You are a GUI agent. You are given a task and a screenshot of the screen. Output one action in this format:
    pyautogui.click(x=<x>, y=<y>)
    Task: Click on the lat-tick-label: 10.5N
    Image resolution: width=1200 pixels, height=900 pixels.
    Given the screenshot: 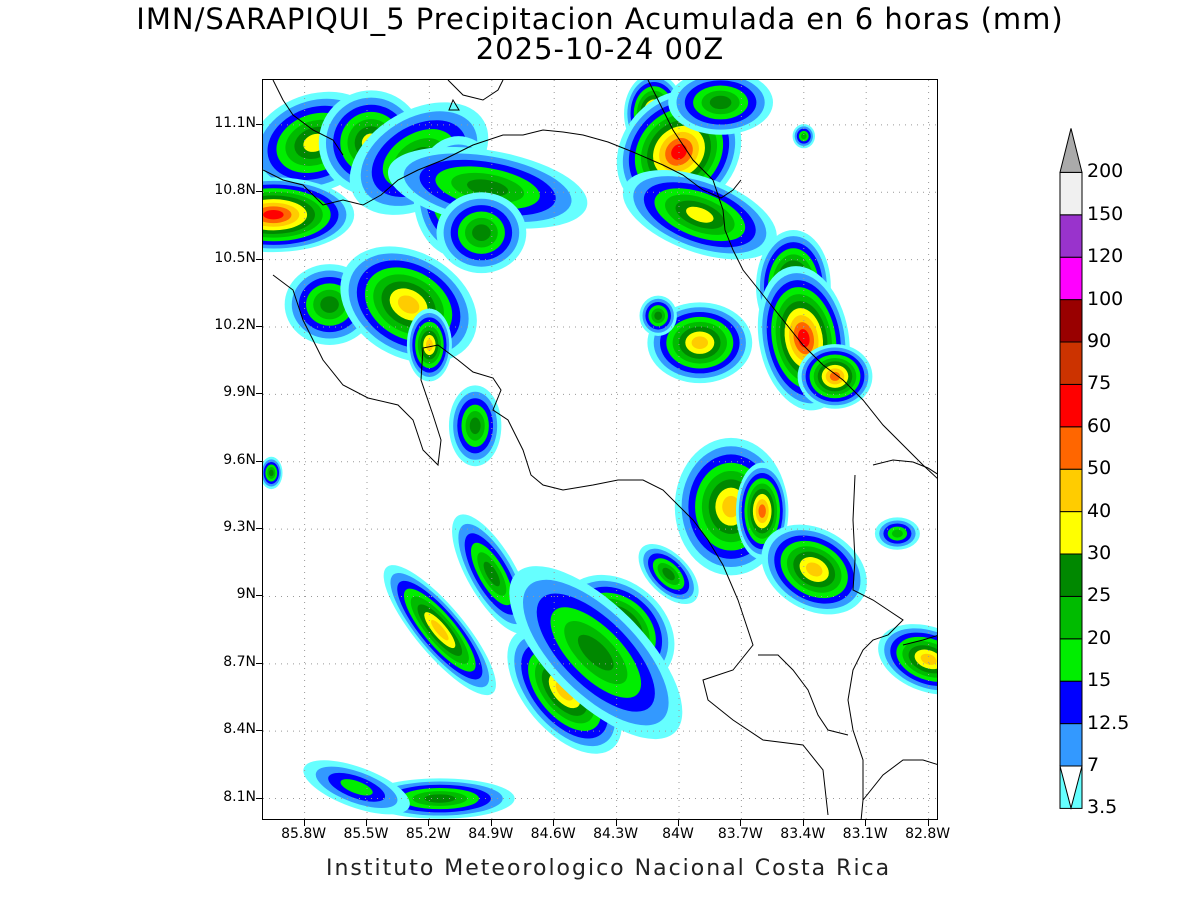 What is the action you would take?
    pyautogui.click(x=235, y=257)
    